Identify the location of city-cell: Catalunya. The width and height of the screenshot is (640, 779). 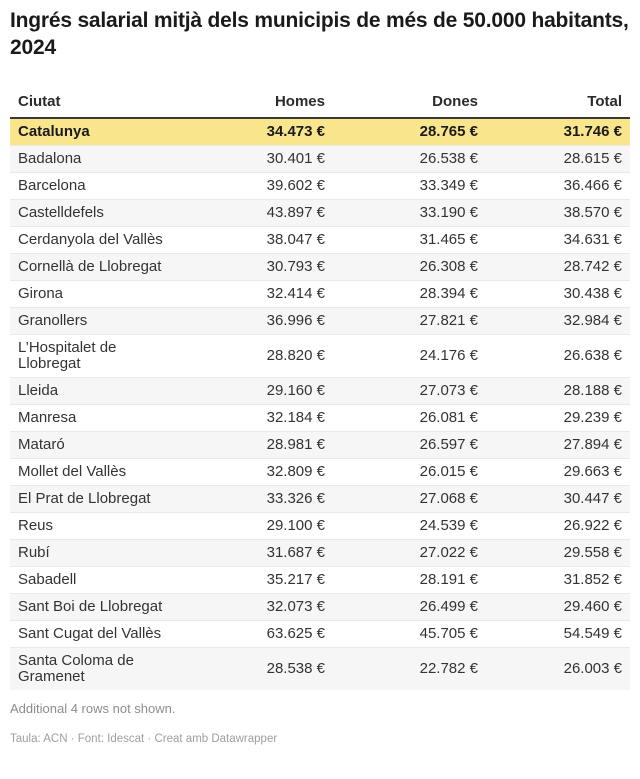
(54, 131).